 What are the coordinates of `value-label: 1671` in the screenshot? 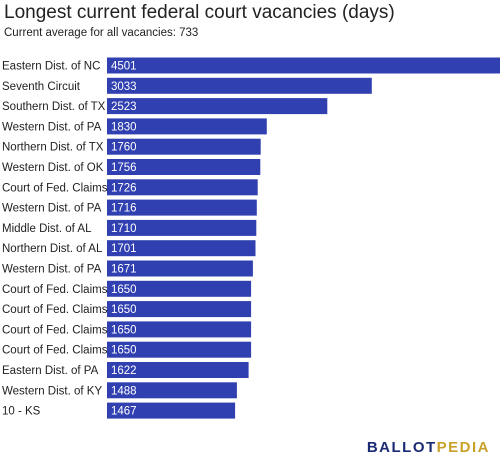 It's located at (124, 270).